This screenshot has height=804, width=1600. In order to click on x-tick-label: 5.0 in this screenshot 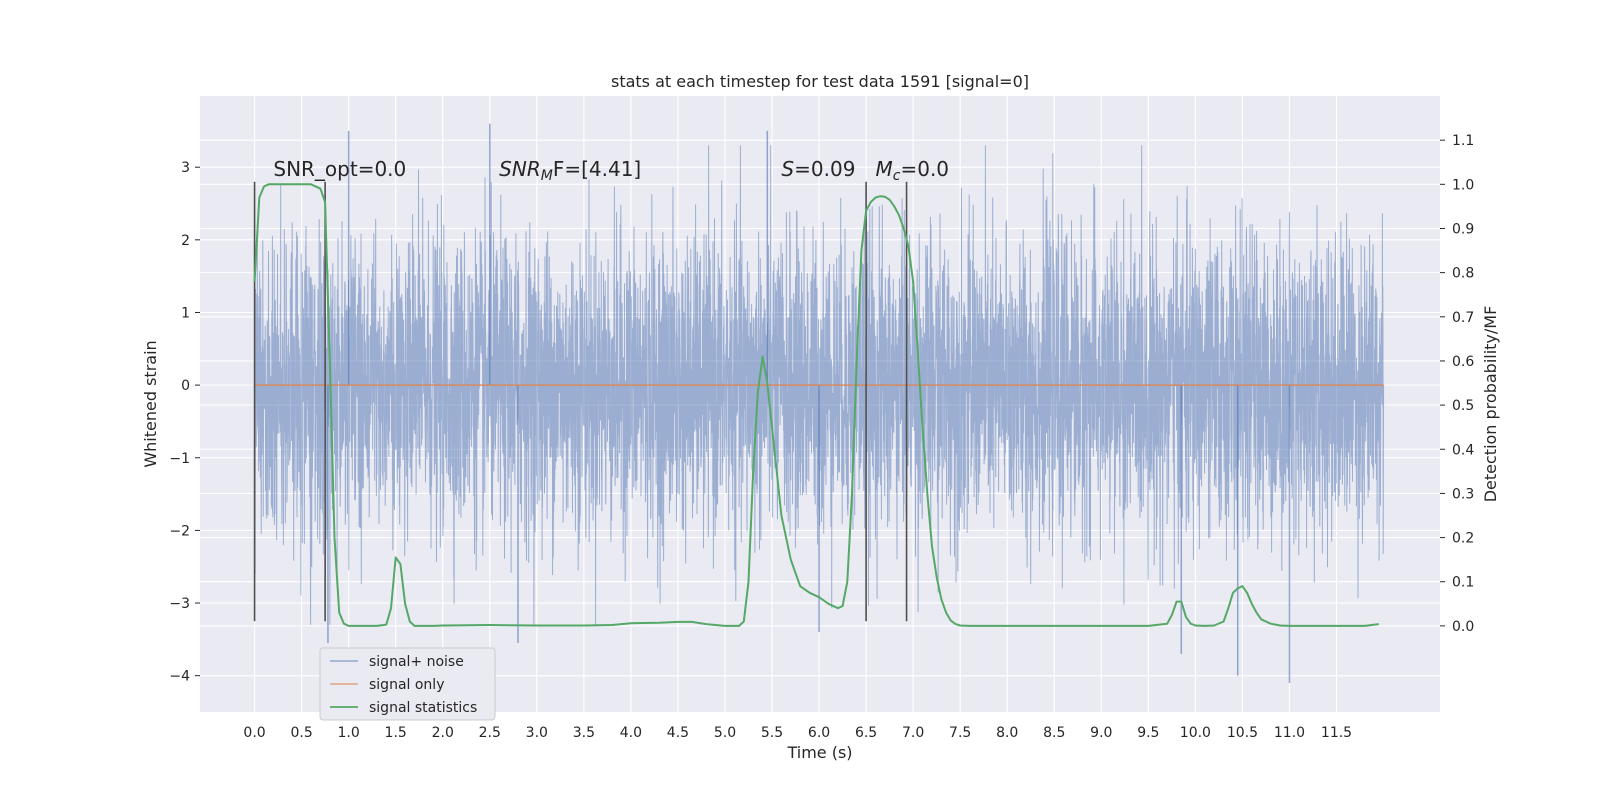, I will do `click(725, 733)`.